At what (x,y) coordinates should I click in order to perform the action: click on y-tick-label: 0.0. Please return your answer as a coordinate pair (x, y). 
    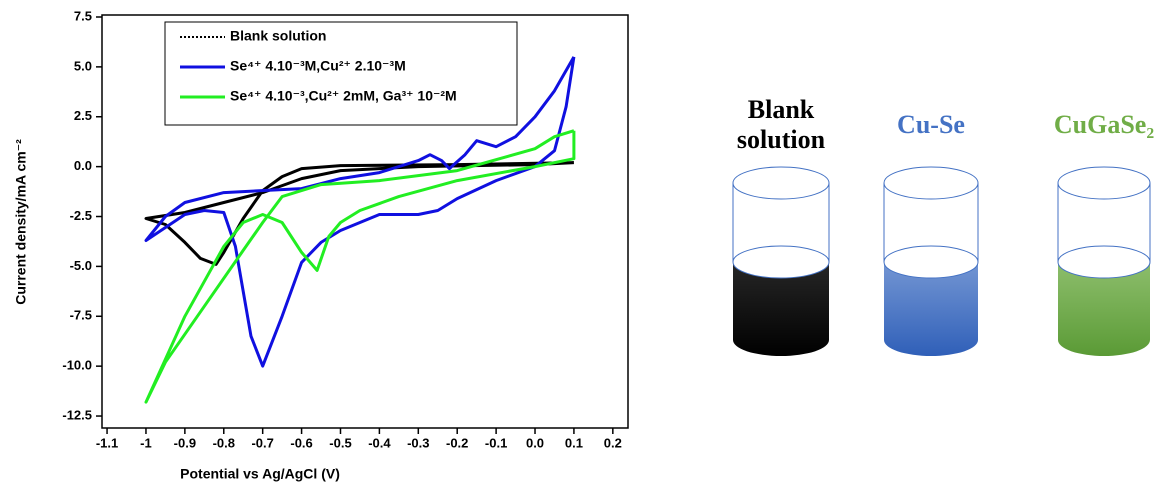
    Looking at the image, I should click on (83, 165).